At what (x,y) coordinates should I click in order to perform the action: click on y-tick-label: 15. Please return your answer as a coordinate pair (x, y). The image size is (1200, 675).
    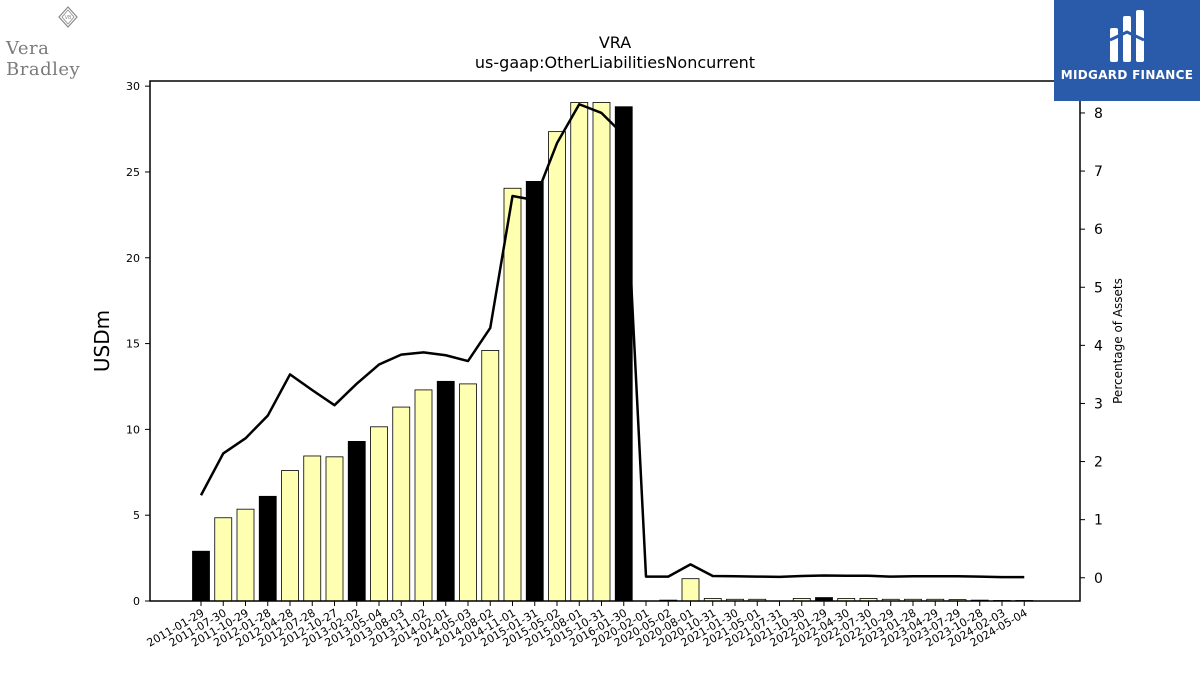
    Looking at the image, I should click on (133, 344).